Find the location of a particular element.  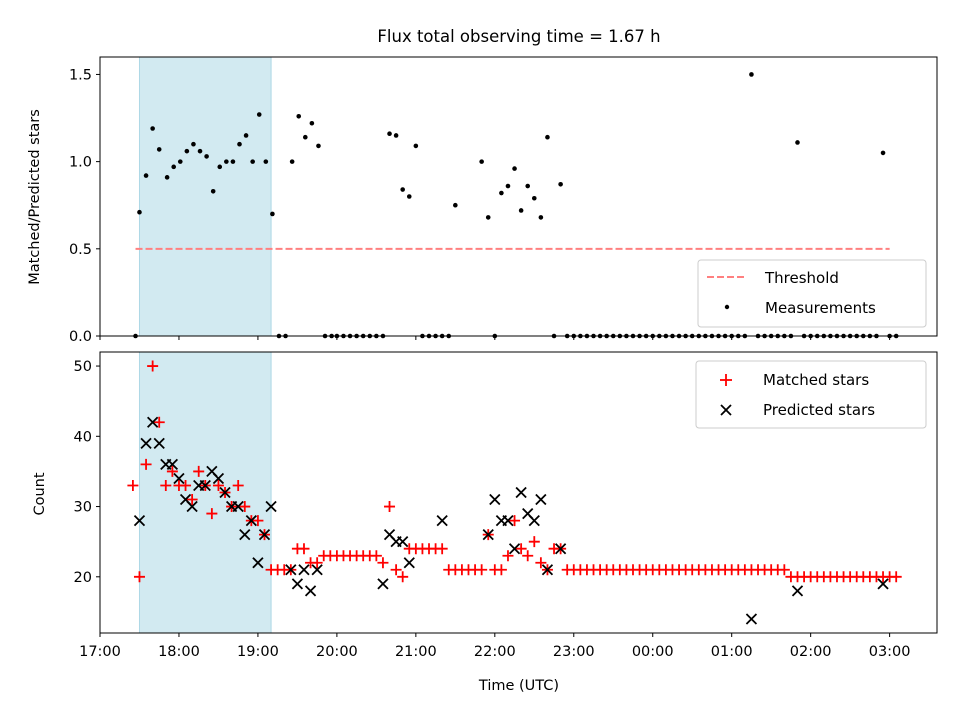

legend-predicted-label: Predicted stars is located at coordinates (819, 410).